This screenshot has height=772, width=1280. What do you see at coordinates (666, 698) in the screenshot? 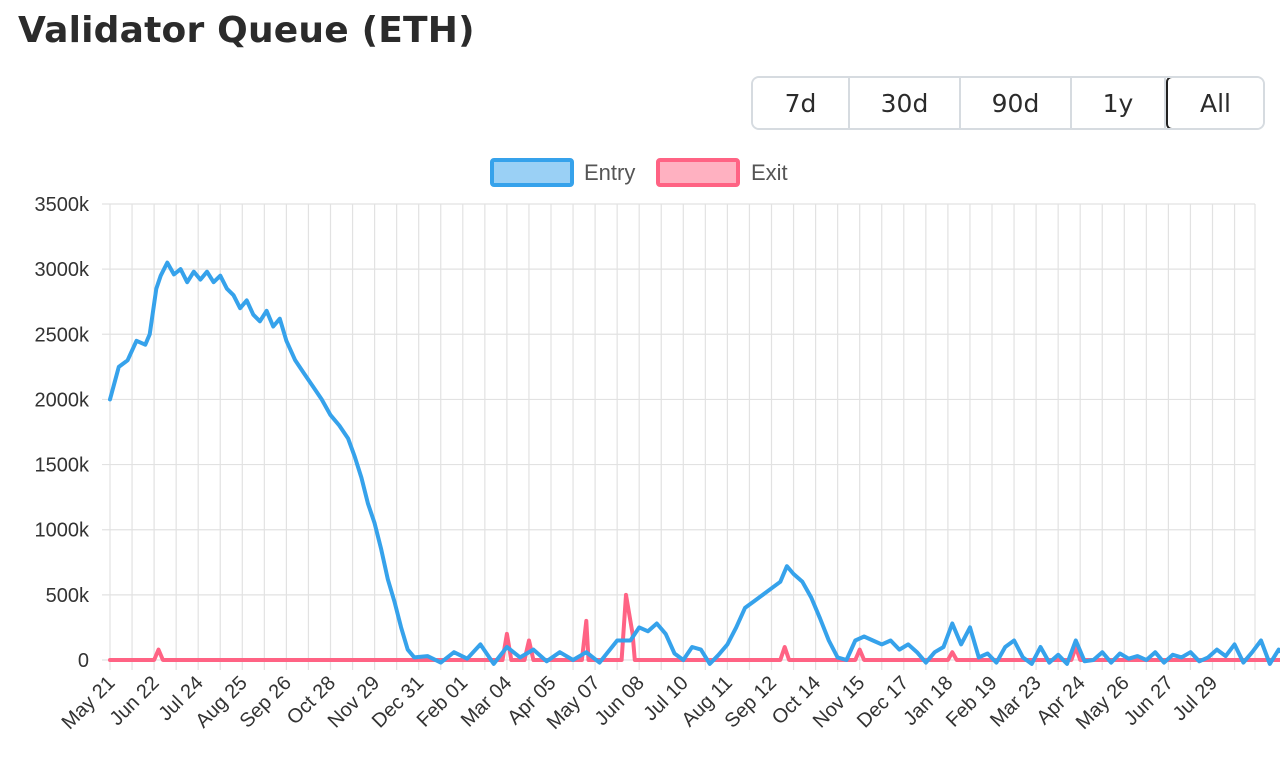
I see `x-tick-label: Jul 10` at bounding box center [666, 698].